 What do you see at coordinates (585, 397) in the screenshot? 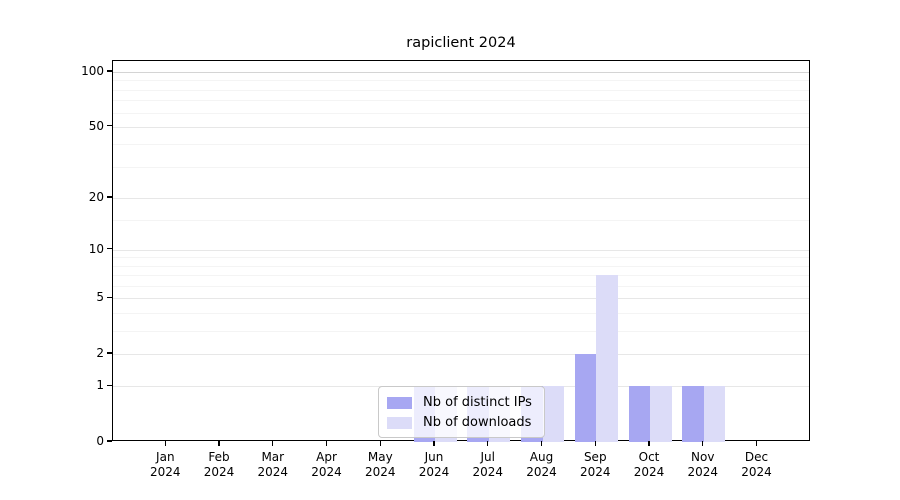
I see `bar-distinct-ips-sep` at bounding box center [585, 397].